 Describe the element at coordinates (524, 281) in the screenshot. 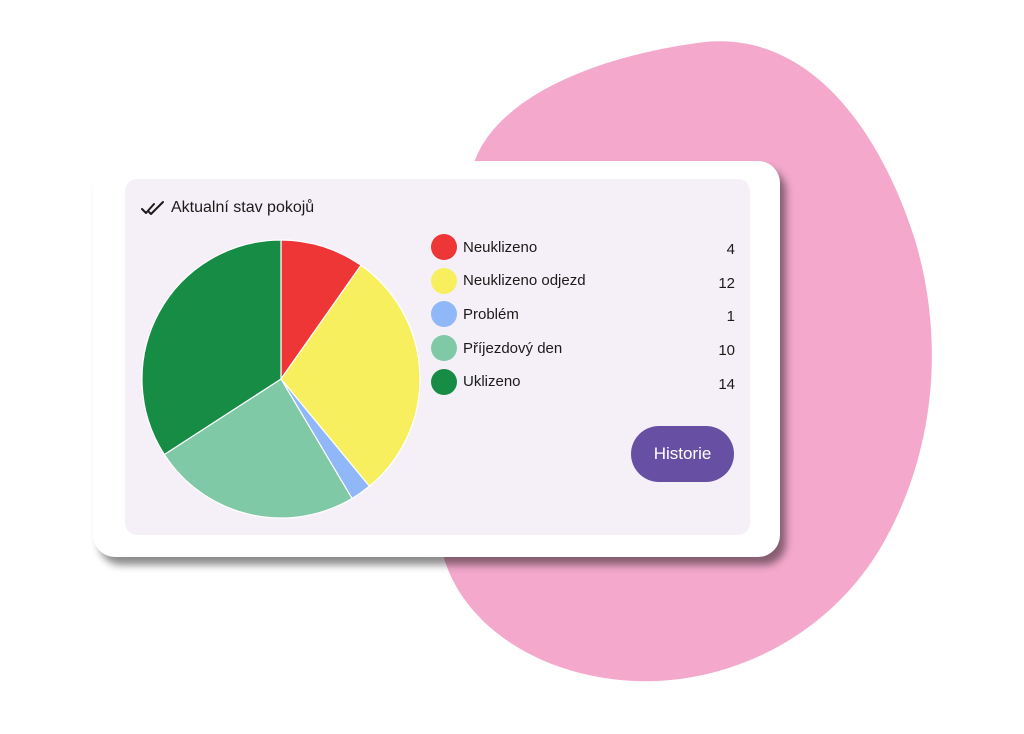

I see `legend-label: Neuklizeno odjezd` at that location.